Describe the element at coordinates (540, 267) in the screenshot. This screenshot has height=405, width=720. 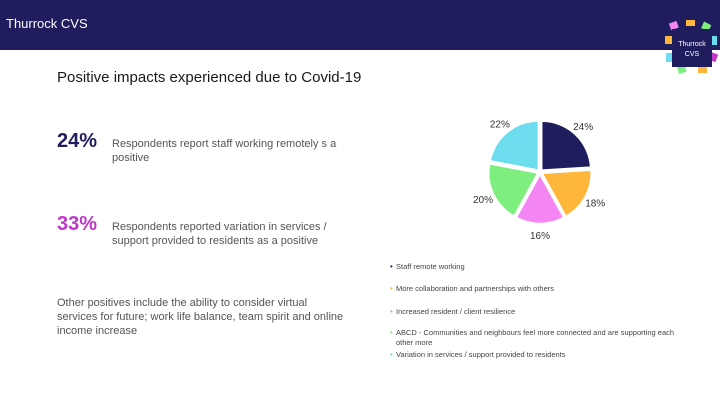
I see `legend-item: • Staff remote working` at that location.